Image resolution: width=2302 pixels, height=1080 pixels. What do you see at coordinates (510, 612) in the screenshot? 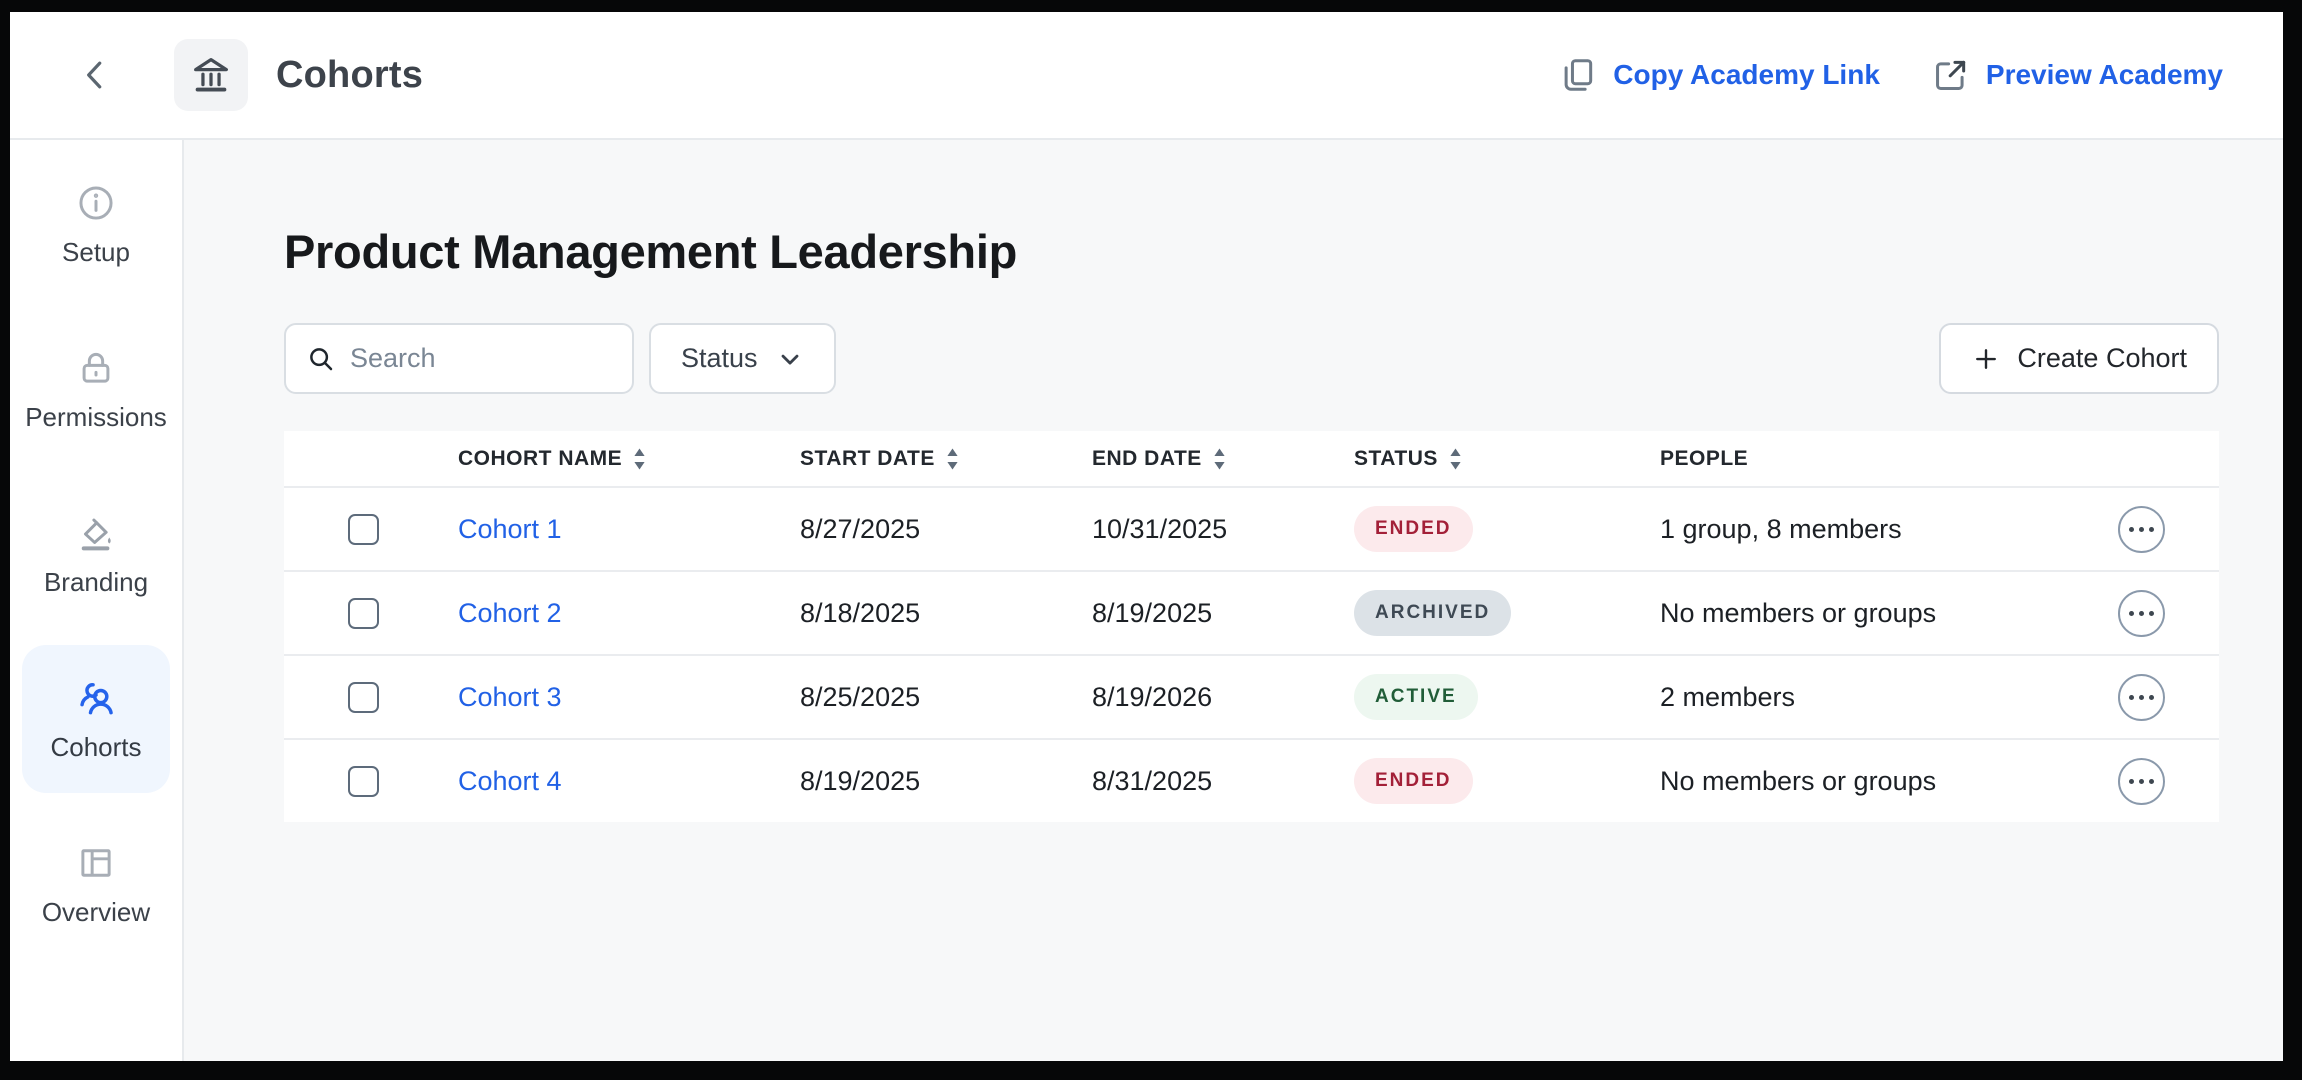
I see `cohort-name-link: Cohort 2` at bounding box center [510, 612].